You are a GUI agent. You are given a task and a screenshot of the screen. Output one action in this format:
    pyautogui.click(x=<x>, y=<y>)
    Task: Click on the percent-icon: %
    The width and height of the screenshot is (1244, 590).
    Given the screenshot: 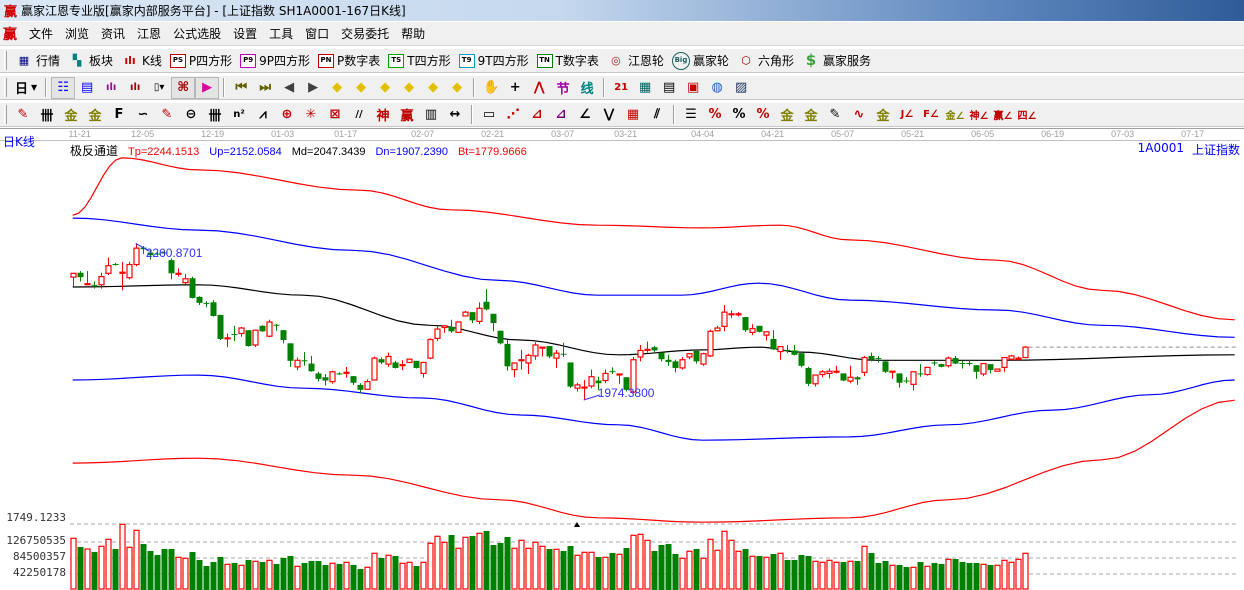 What is the action you would take?
    pyautogui.click(x=739, y=114)
    